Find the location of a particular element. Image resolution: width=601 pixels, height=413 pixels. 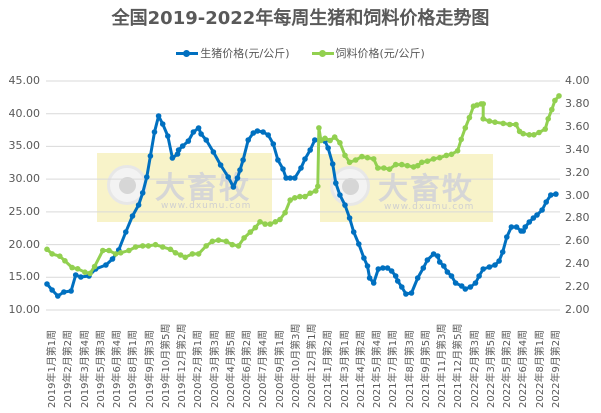

legend-item-feed: 饲料价格(元/公斤) is located at coordinates (368, 53).